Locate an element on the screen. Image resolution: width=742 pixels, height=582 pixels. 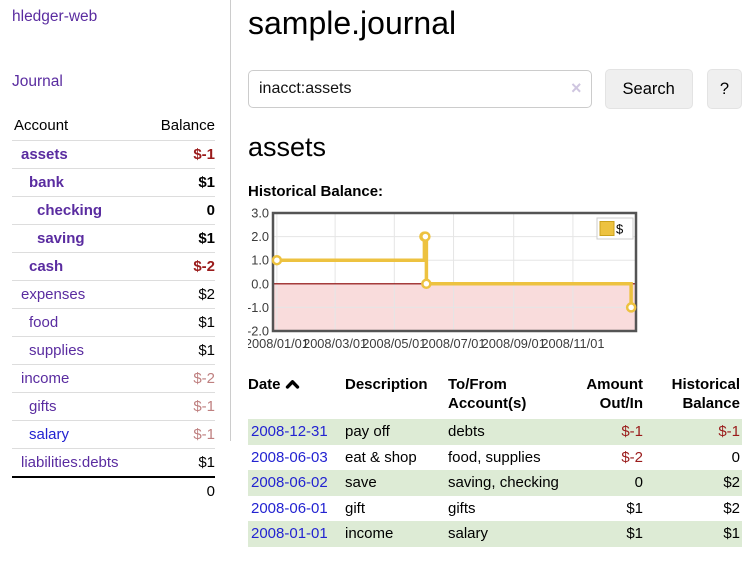
account-row: checking 0 is located at coordinates (113, 210).